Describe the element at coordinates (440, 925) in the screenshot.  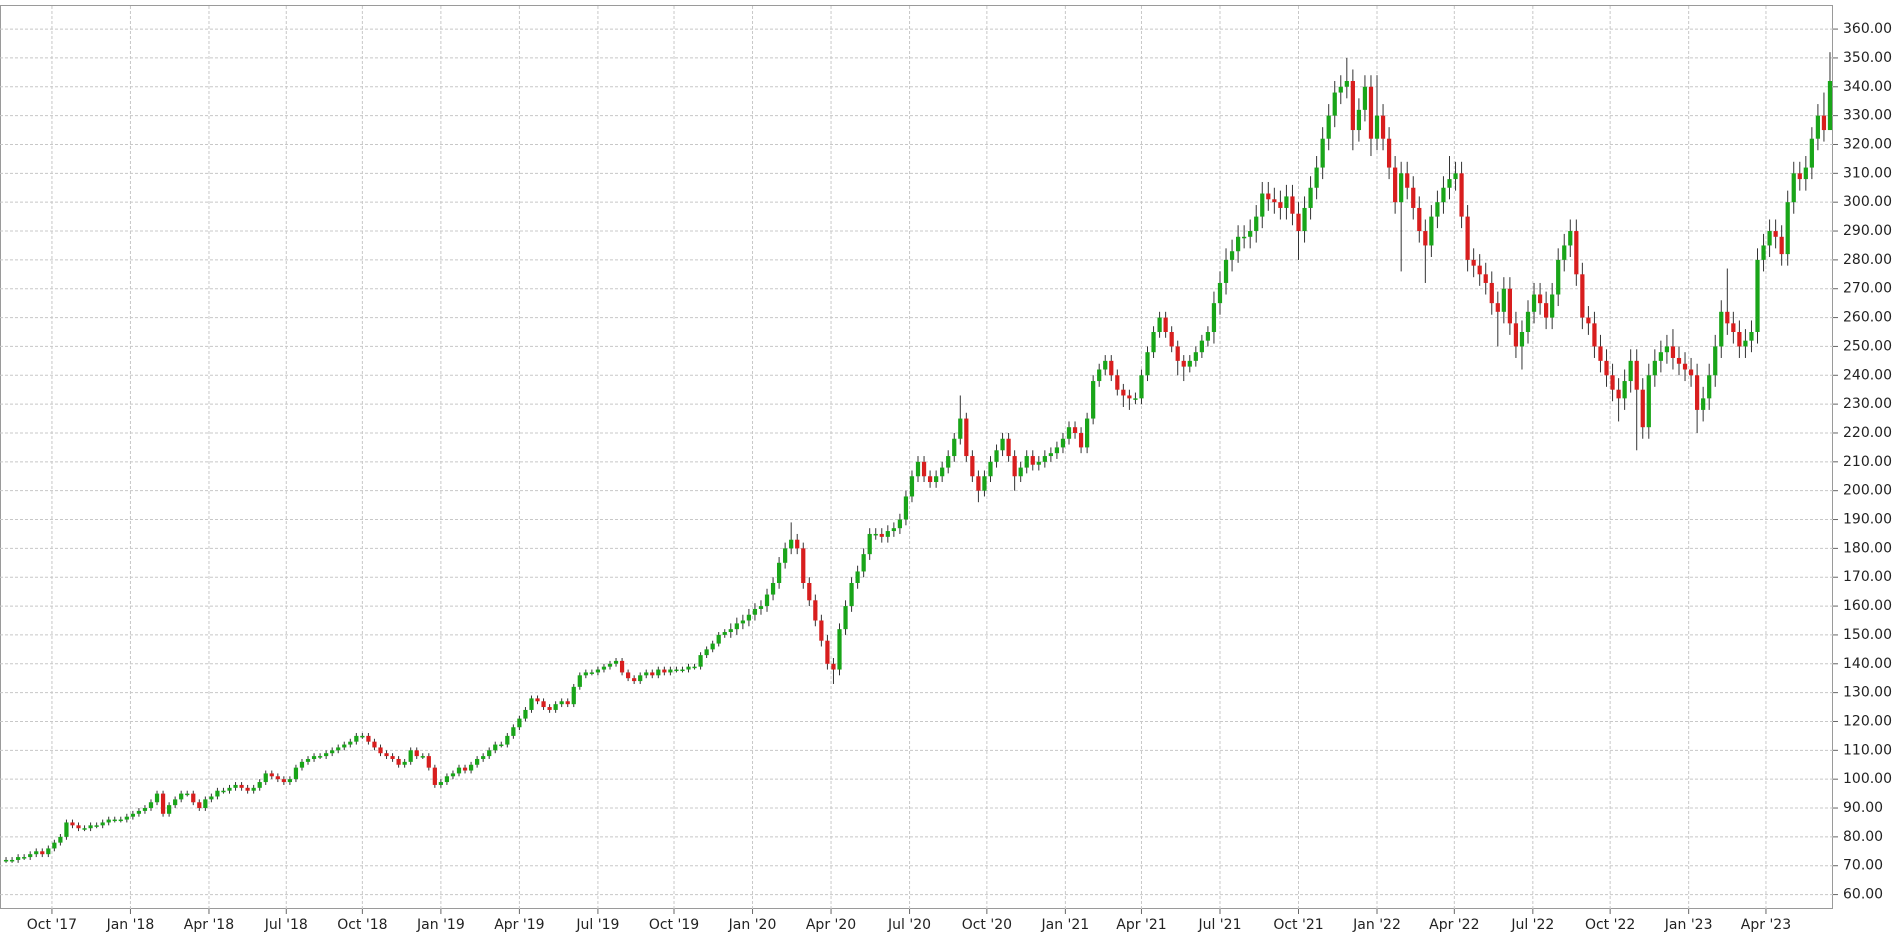
I see `x-tick-label: Jan '19` at that location.